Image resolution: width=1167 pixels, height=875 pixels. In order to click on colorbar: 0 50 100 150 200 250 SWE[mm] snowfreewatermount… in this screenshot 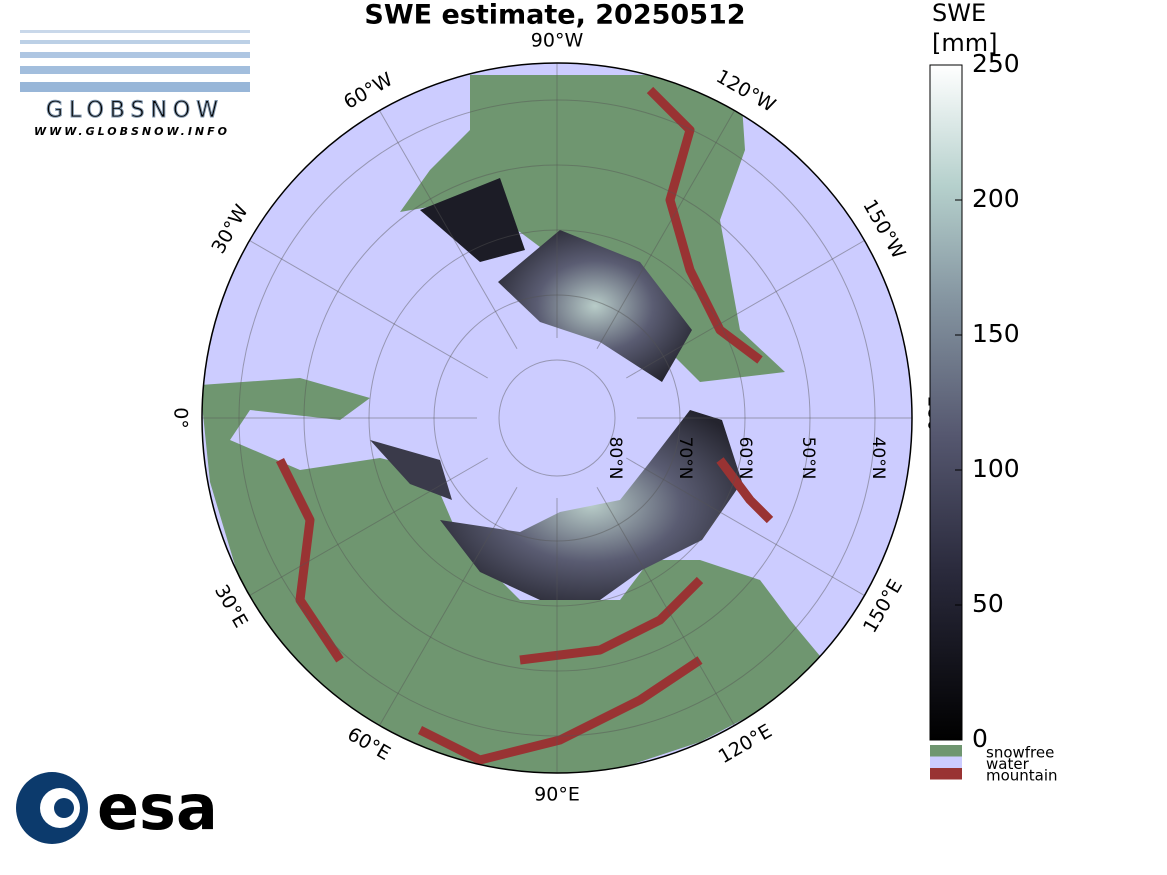, I will do `click(993, 392)`.